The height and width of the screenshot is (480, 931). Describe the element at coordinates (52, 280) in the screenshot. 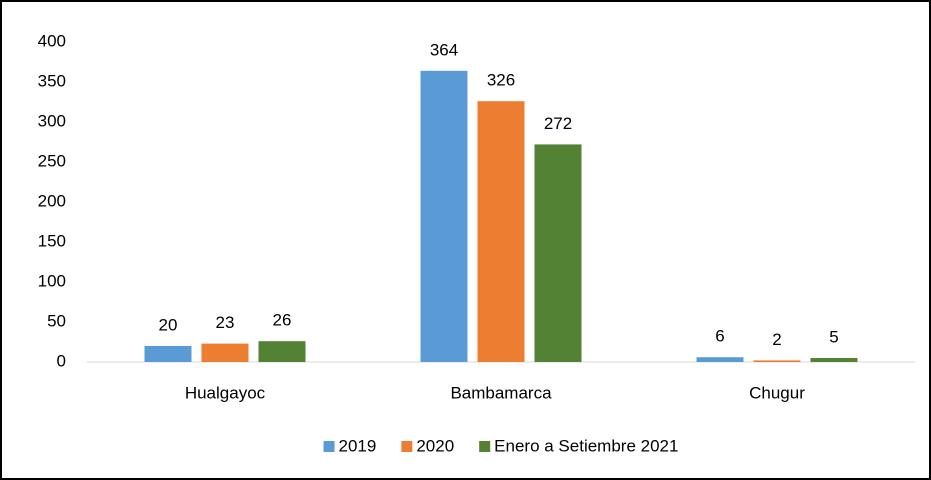

I see `y-tick-label: 100` at that location.